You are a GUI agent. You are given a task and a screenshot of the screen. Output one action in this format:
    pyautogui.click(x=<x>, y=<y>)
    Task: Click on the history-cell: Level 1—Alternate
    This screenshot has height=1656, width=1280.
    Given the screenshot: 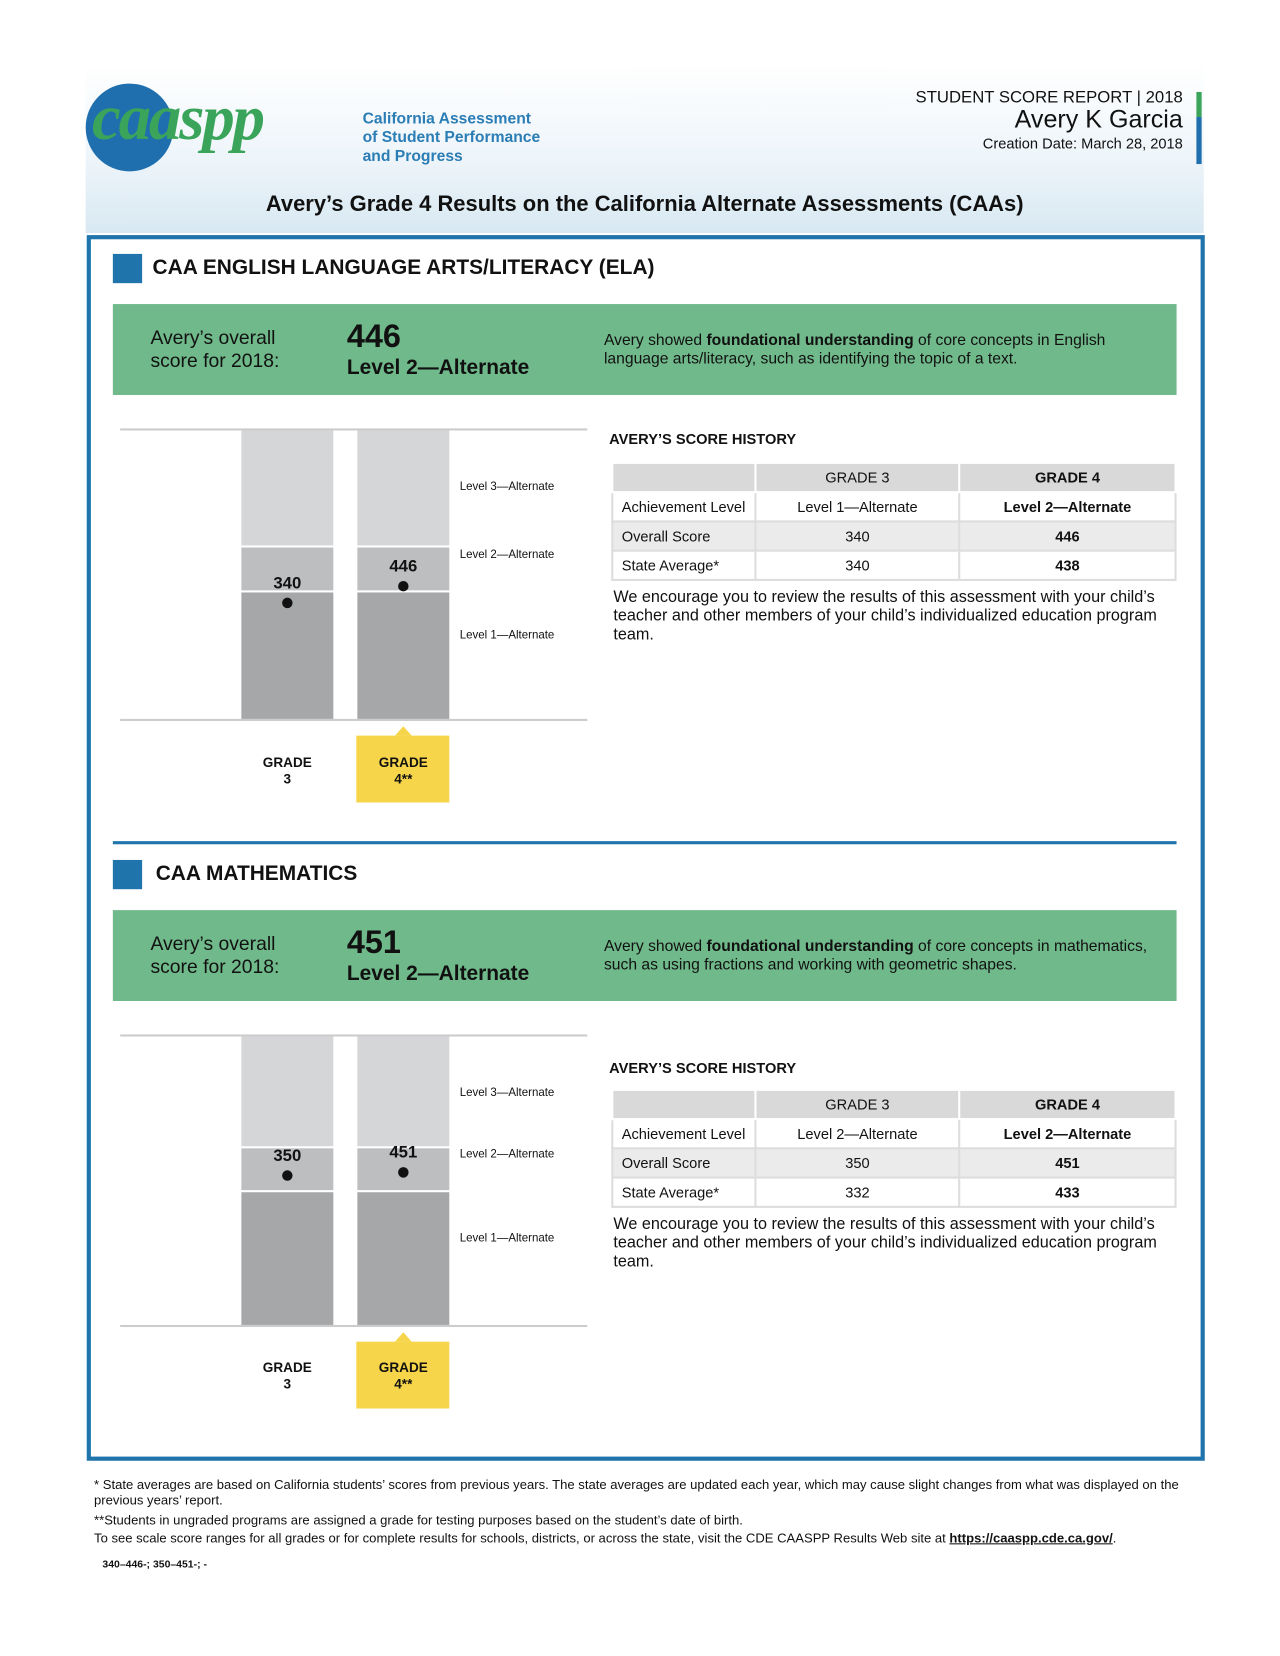 What is the action you would take?
    pyautogui.click(x=857, y=507)
    